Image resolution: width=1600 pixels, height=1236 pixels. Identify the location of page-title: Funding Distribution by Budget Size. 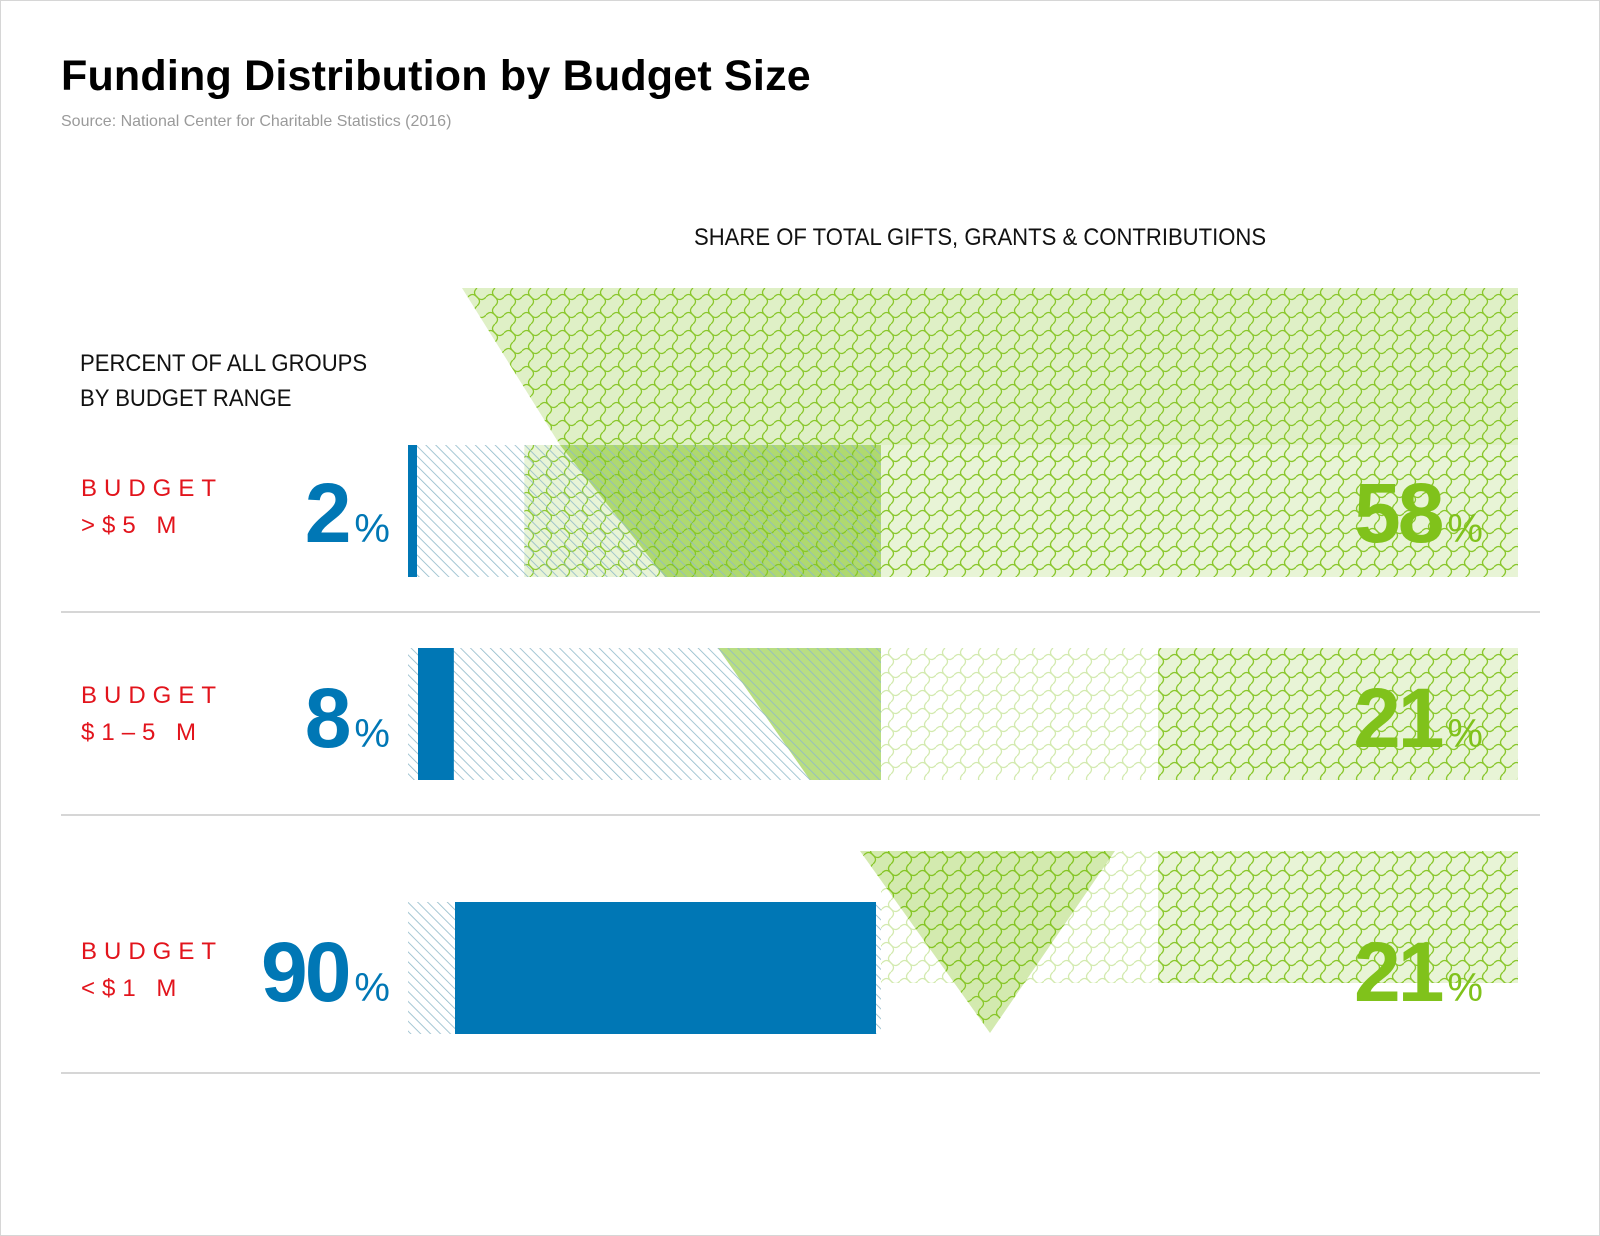
(436, 76).